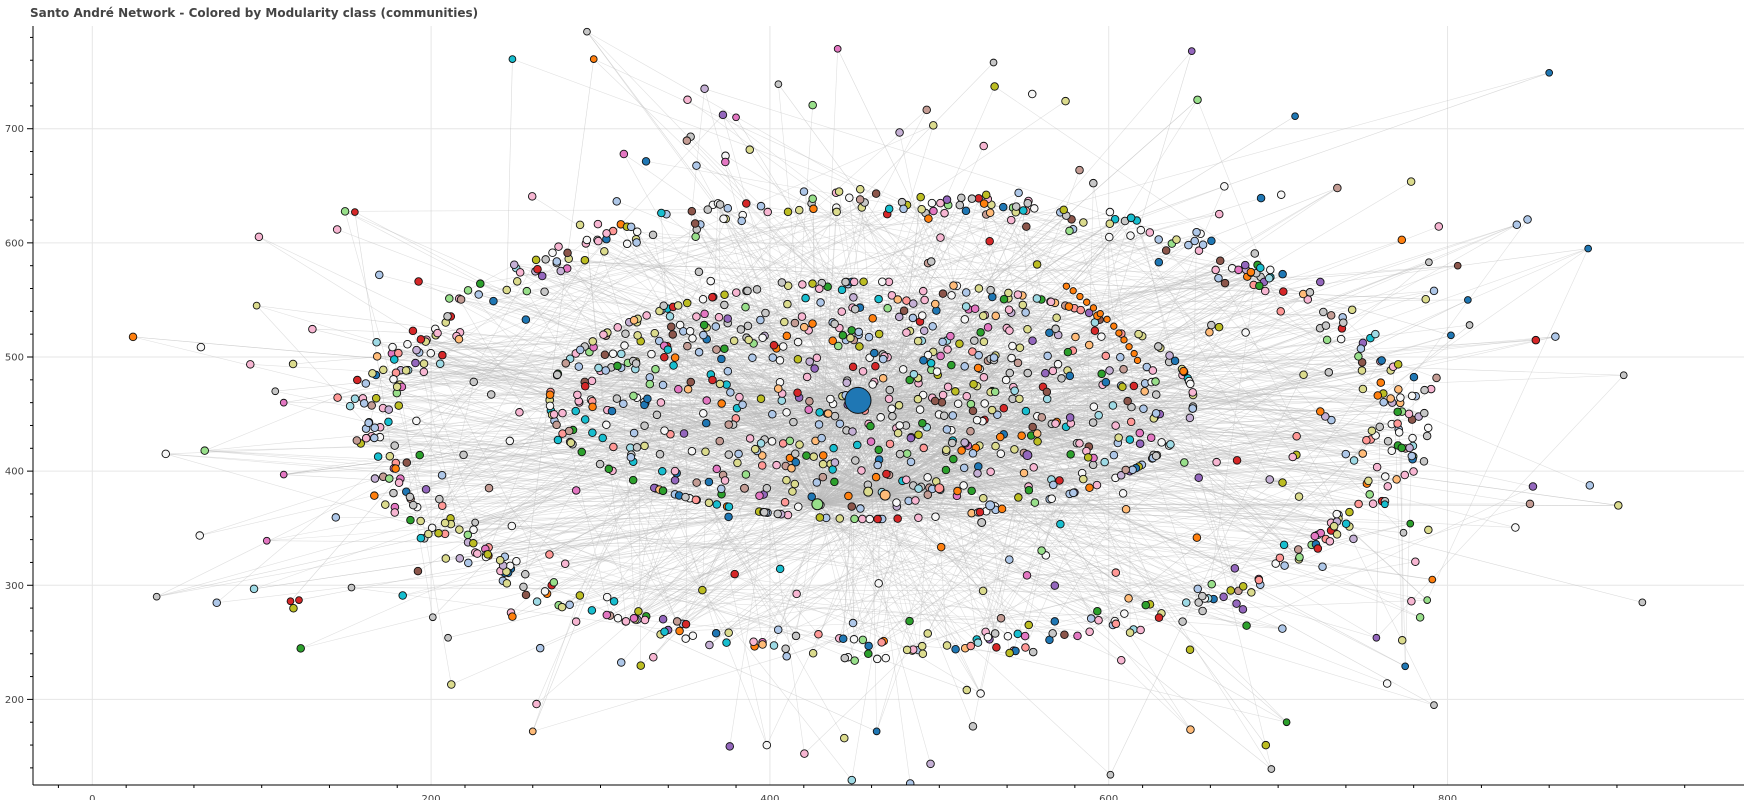 Image resolution: width=1753 pixels, height=800 pixels. What do you see at coordinates (817, 504) in the screenshot?
I see `hub-node` at bounding box center [817, 504].